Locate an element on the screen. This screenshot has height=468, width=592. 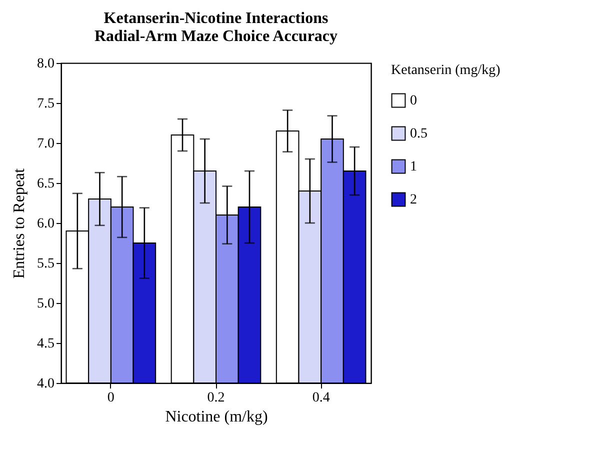
y-tick-label: 5.5 is located at coordinates (45, 264).